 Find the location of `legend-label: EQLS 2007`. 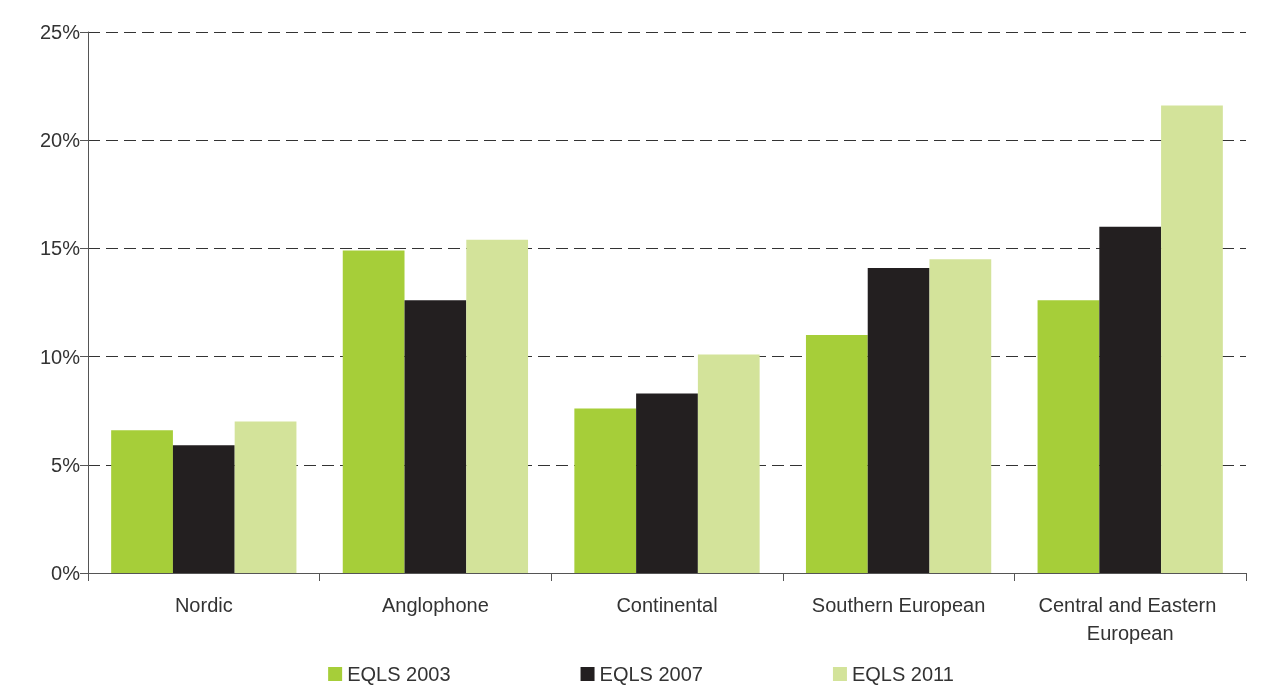

legend-label: EQLS 2007 is located at coordinates (651, 674).